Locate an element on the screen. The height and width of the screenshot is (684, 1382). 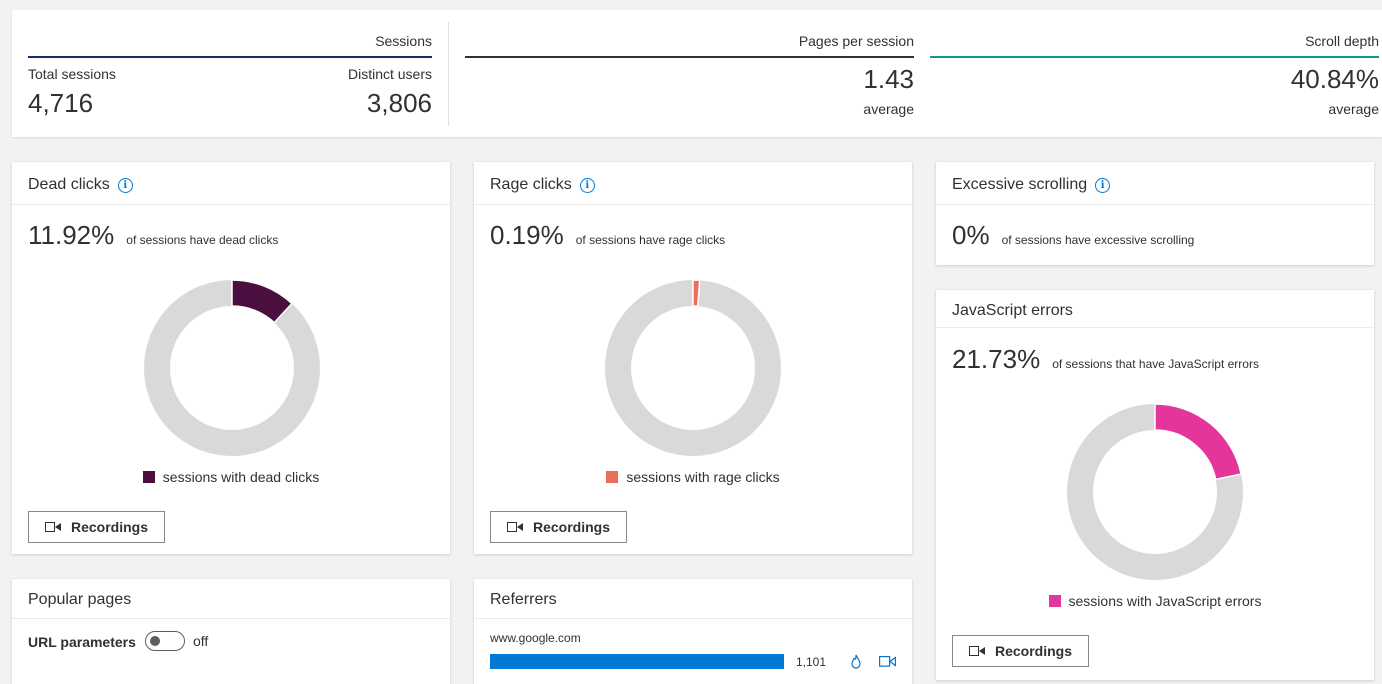
rage-clicks-donut is located at coordinates (693, 368).